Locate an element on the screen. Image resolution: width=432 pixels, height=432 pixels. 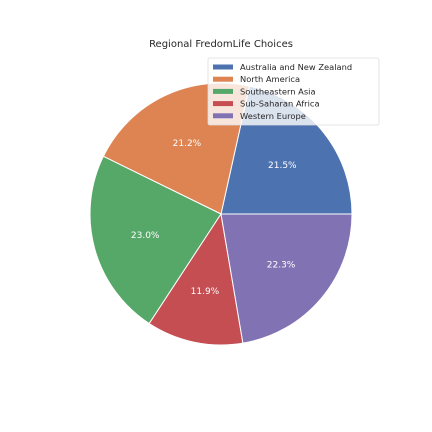
slice-label-sub-saharan-africa: 11.9% is located at coordinates (205, 292).